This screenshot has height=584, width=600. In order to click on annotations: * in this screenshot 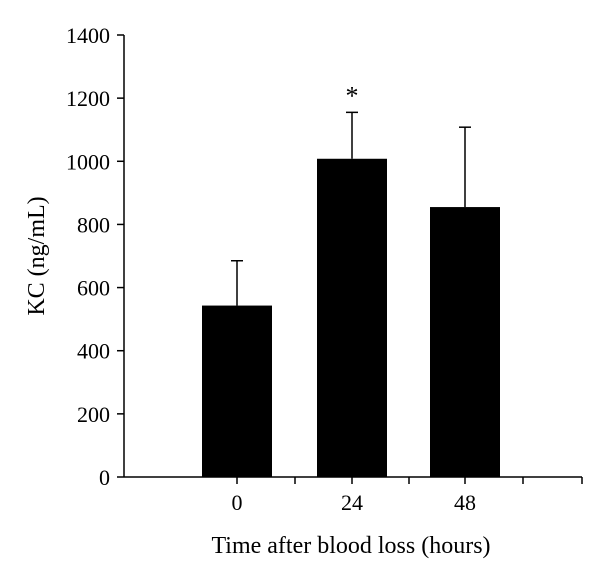, I will do `click(352, 95)`.